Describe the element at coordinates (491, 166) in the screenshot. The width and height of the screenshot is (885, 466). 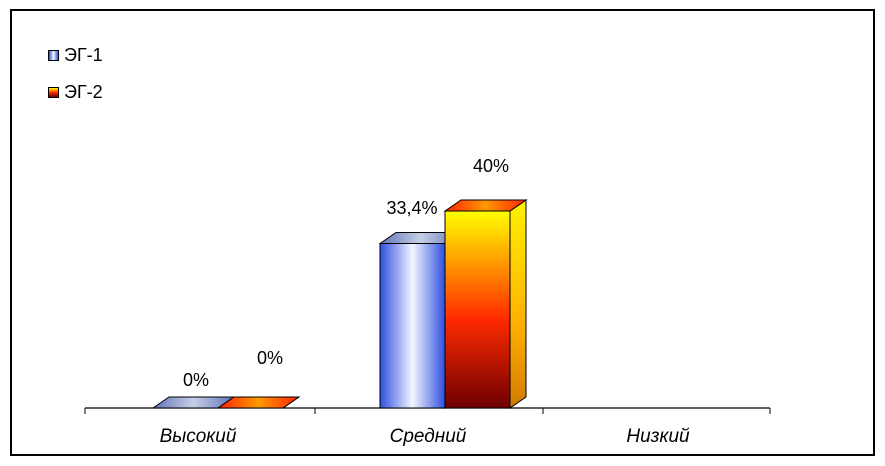
I see `data-label-эг-2-1: 40%` at that location.